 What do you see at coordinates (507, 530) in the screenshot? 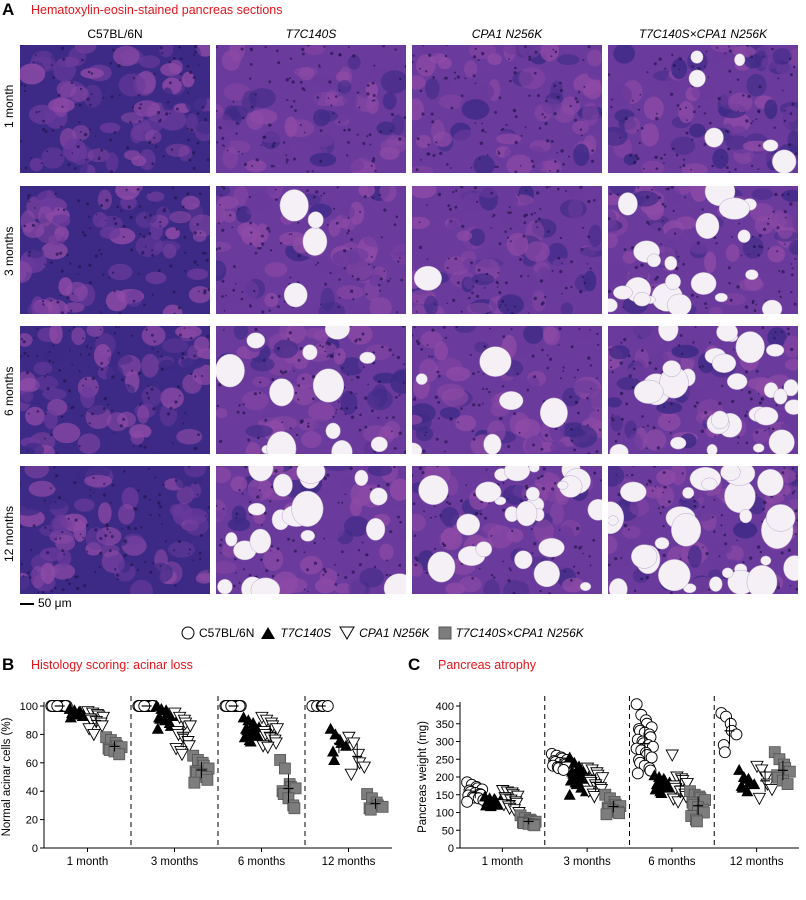
I see `histology-image-cpa1-n256k-12-months` at bounding box center [507, 530].